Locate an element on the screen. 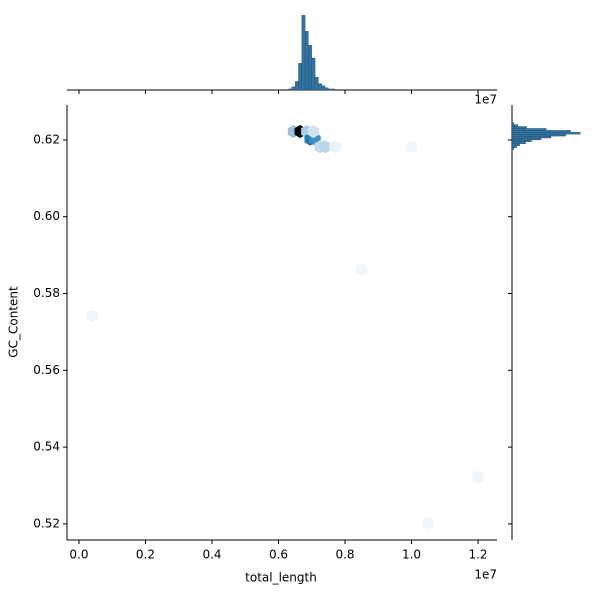 The width and height of the screenshot is (600, 604). x-tick-label: 0.8 is located at coordinates (344, 555).